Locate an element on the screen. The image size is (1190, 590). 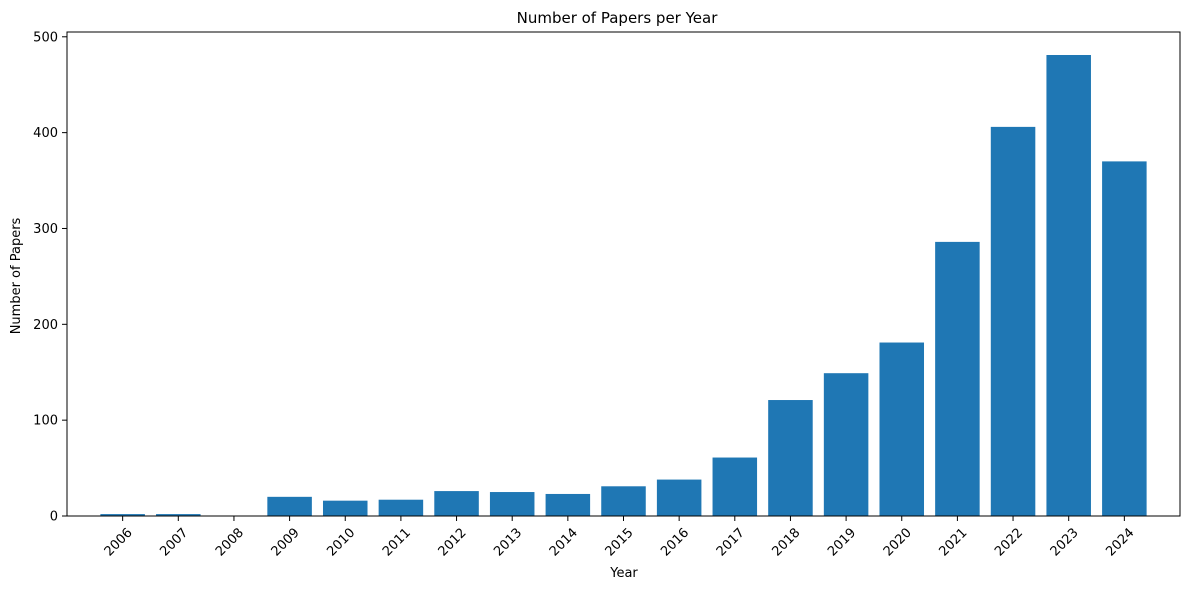
y-tick-label: 400 is located at coordinates (45, 133).